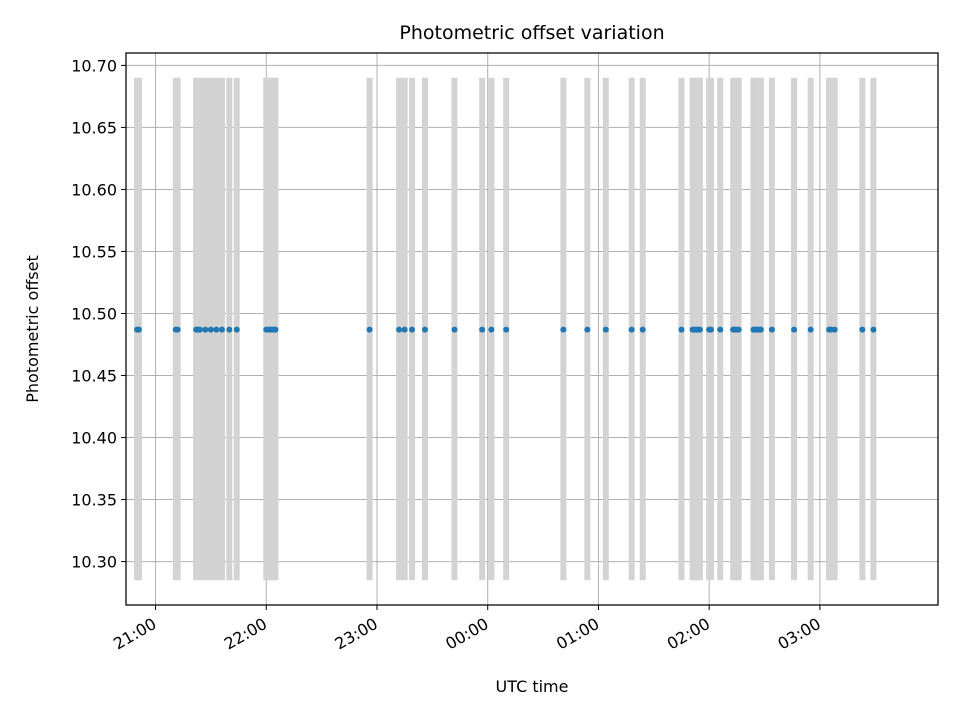 The width and height of the screenshot is (960, 720). What do you see at coordinates (94, 251) in the screenshot?
I see `y-tick-label: 10.55` at bounding box center [94, 251].